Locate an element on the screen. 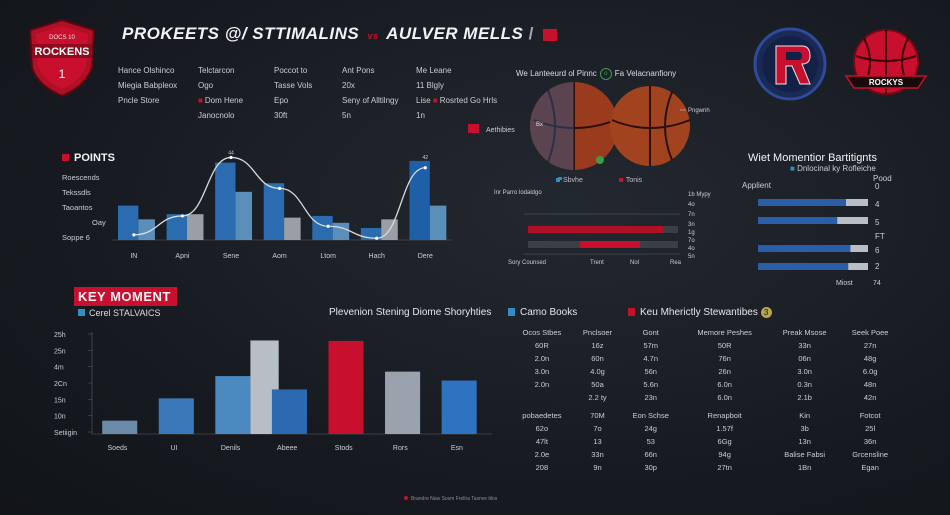  momentum-footer-value: 74 is located at coordinates (877, 283).